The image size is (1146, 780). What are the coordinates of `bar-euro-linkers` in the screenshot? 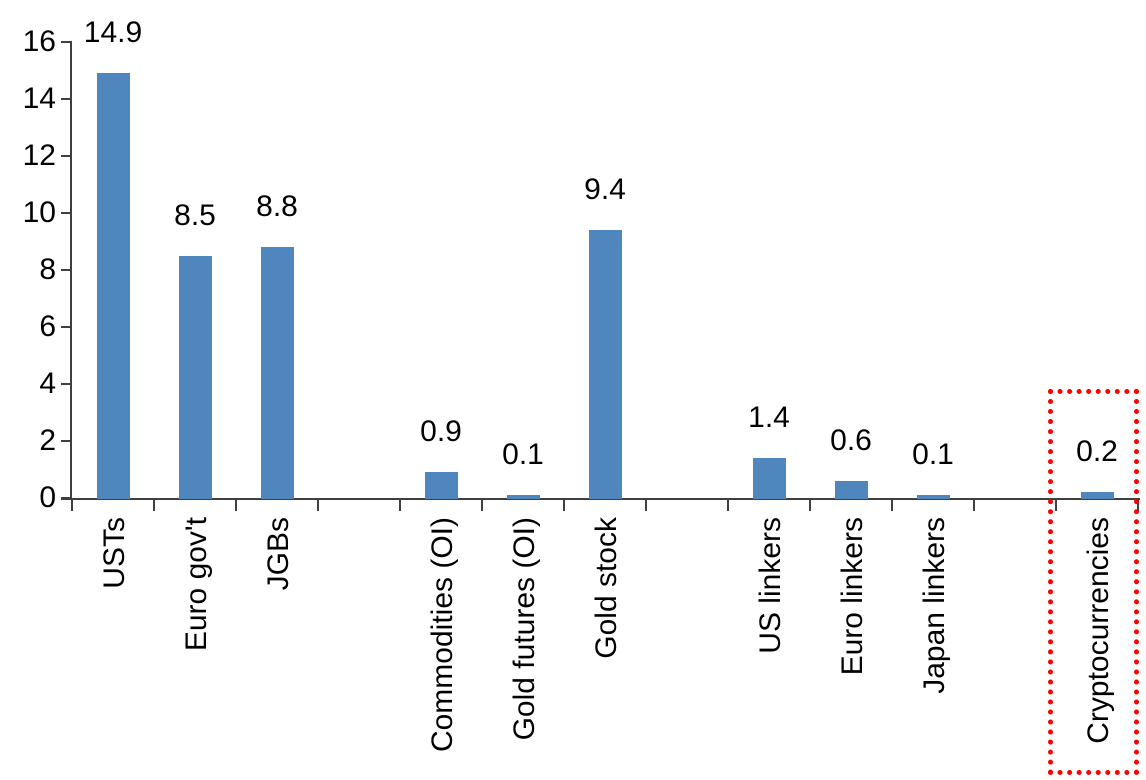 It's located at (851, 489).